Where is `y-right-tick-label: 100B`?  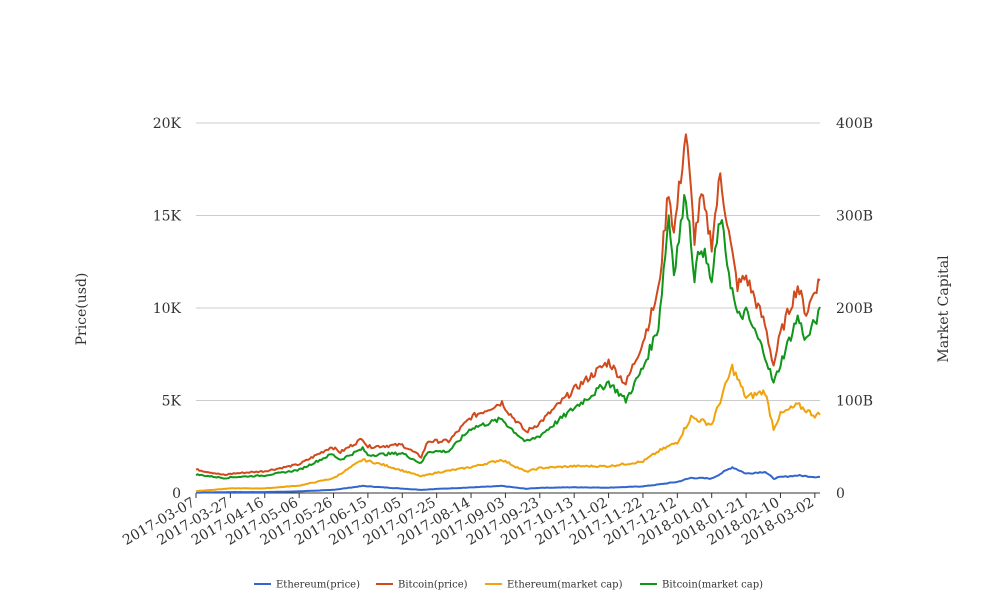
y-right-tick-label: 100B is located at coordinates (854, 402).